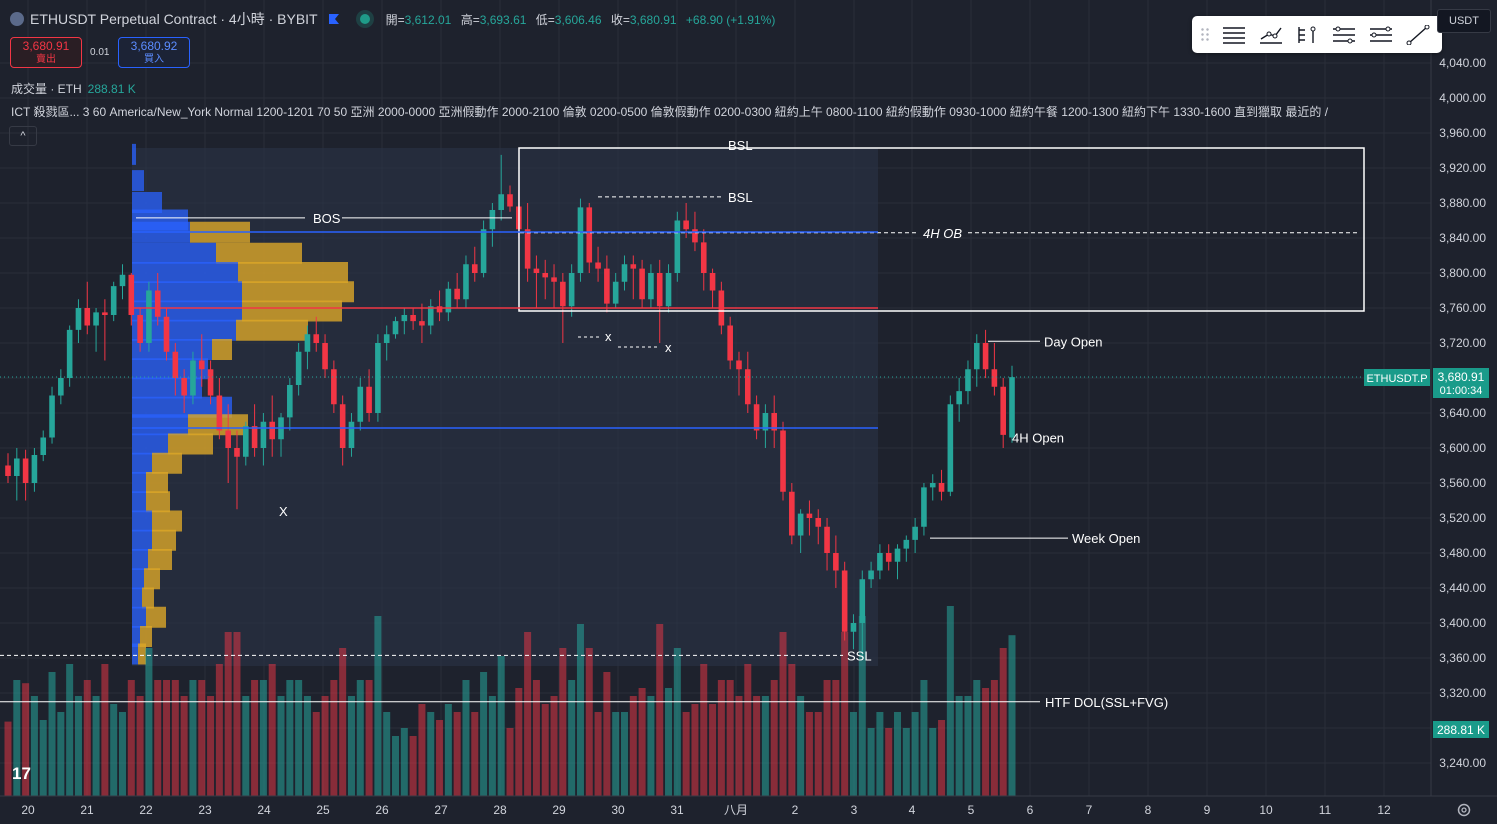  Describe the element at coordinates (73, 89) in the screenshot. I see `volume-legend: 成交量 · ETH 288.81 K` at that location.